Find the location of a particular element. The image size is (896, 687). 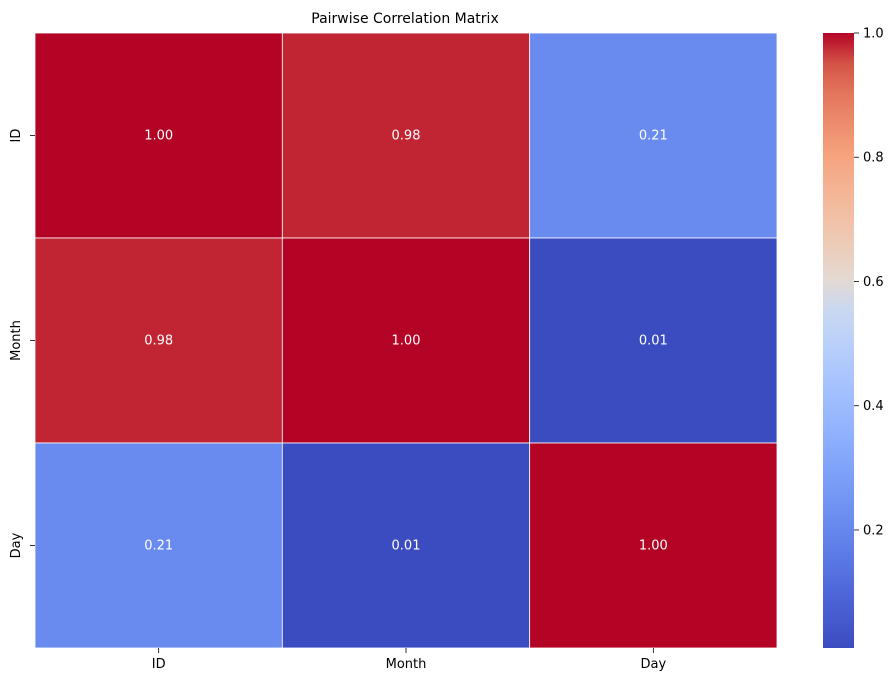

x-tick-label: Day is located at coordinates (653, 664).